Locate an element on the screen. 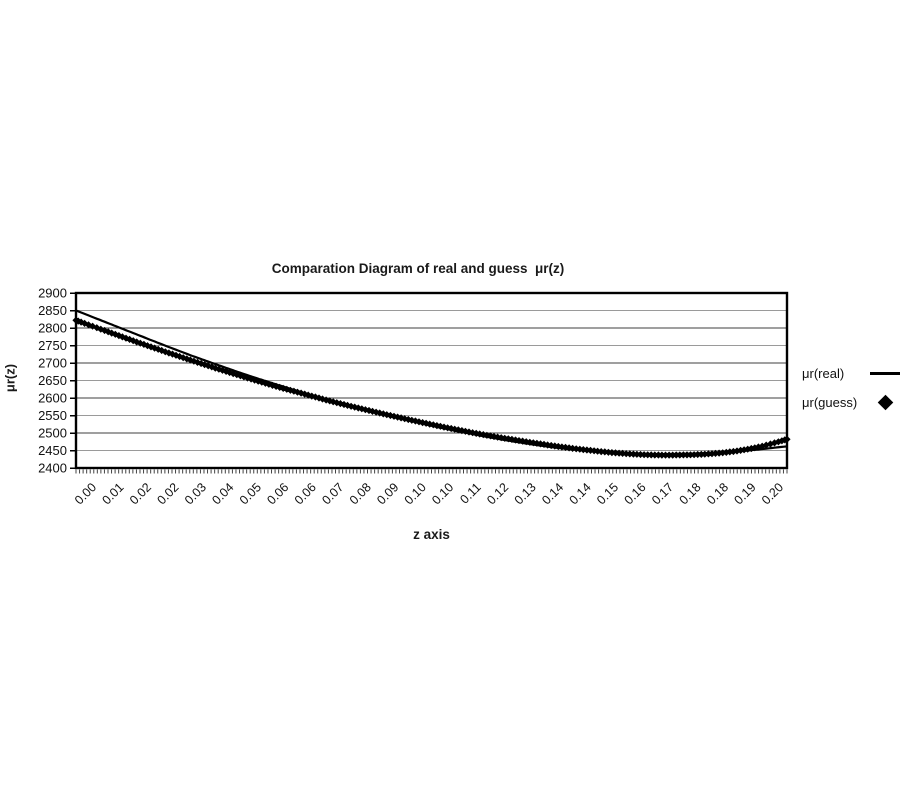 This screenshot has height=800, width=900. x-axis-title: z axis is located at coordinates (431, 534).